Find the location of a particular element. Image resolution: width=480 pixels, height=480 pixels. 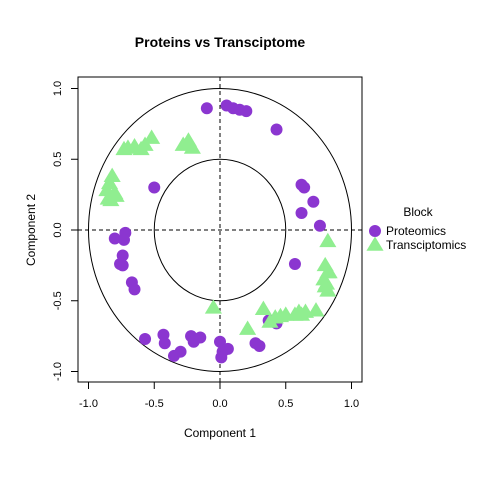

legend-marker-proteomics is located at coordinates (375, 231).